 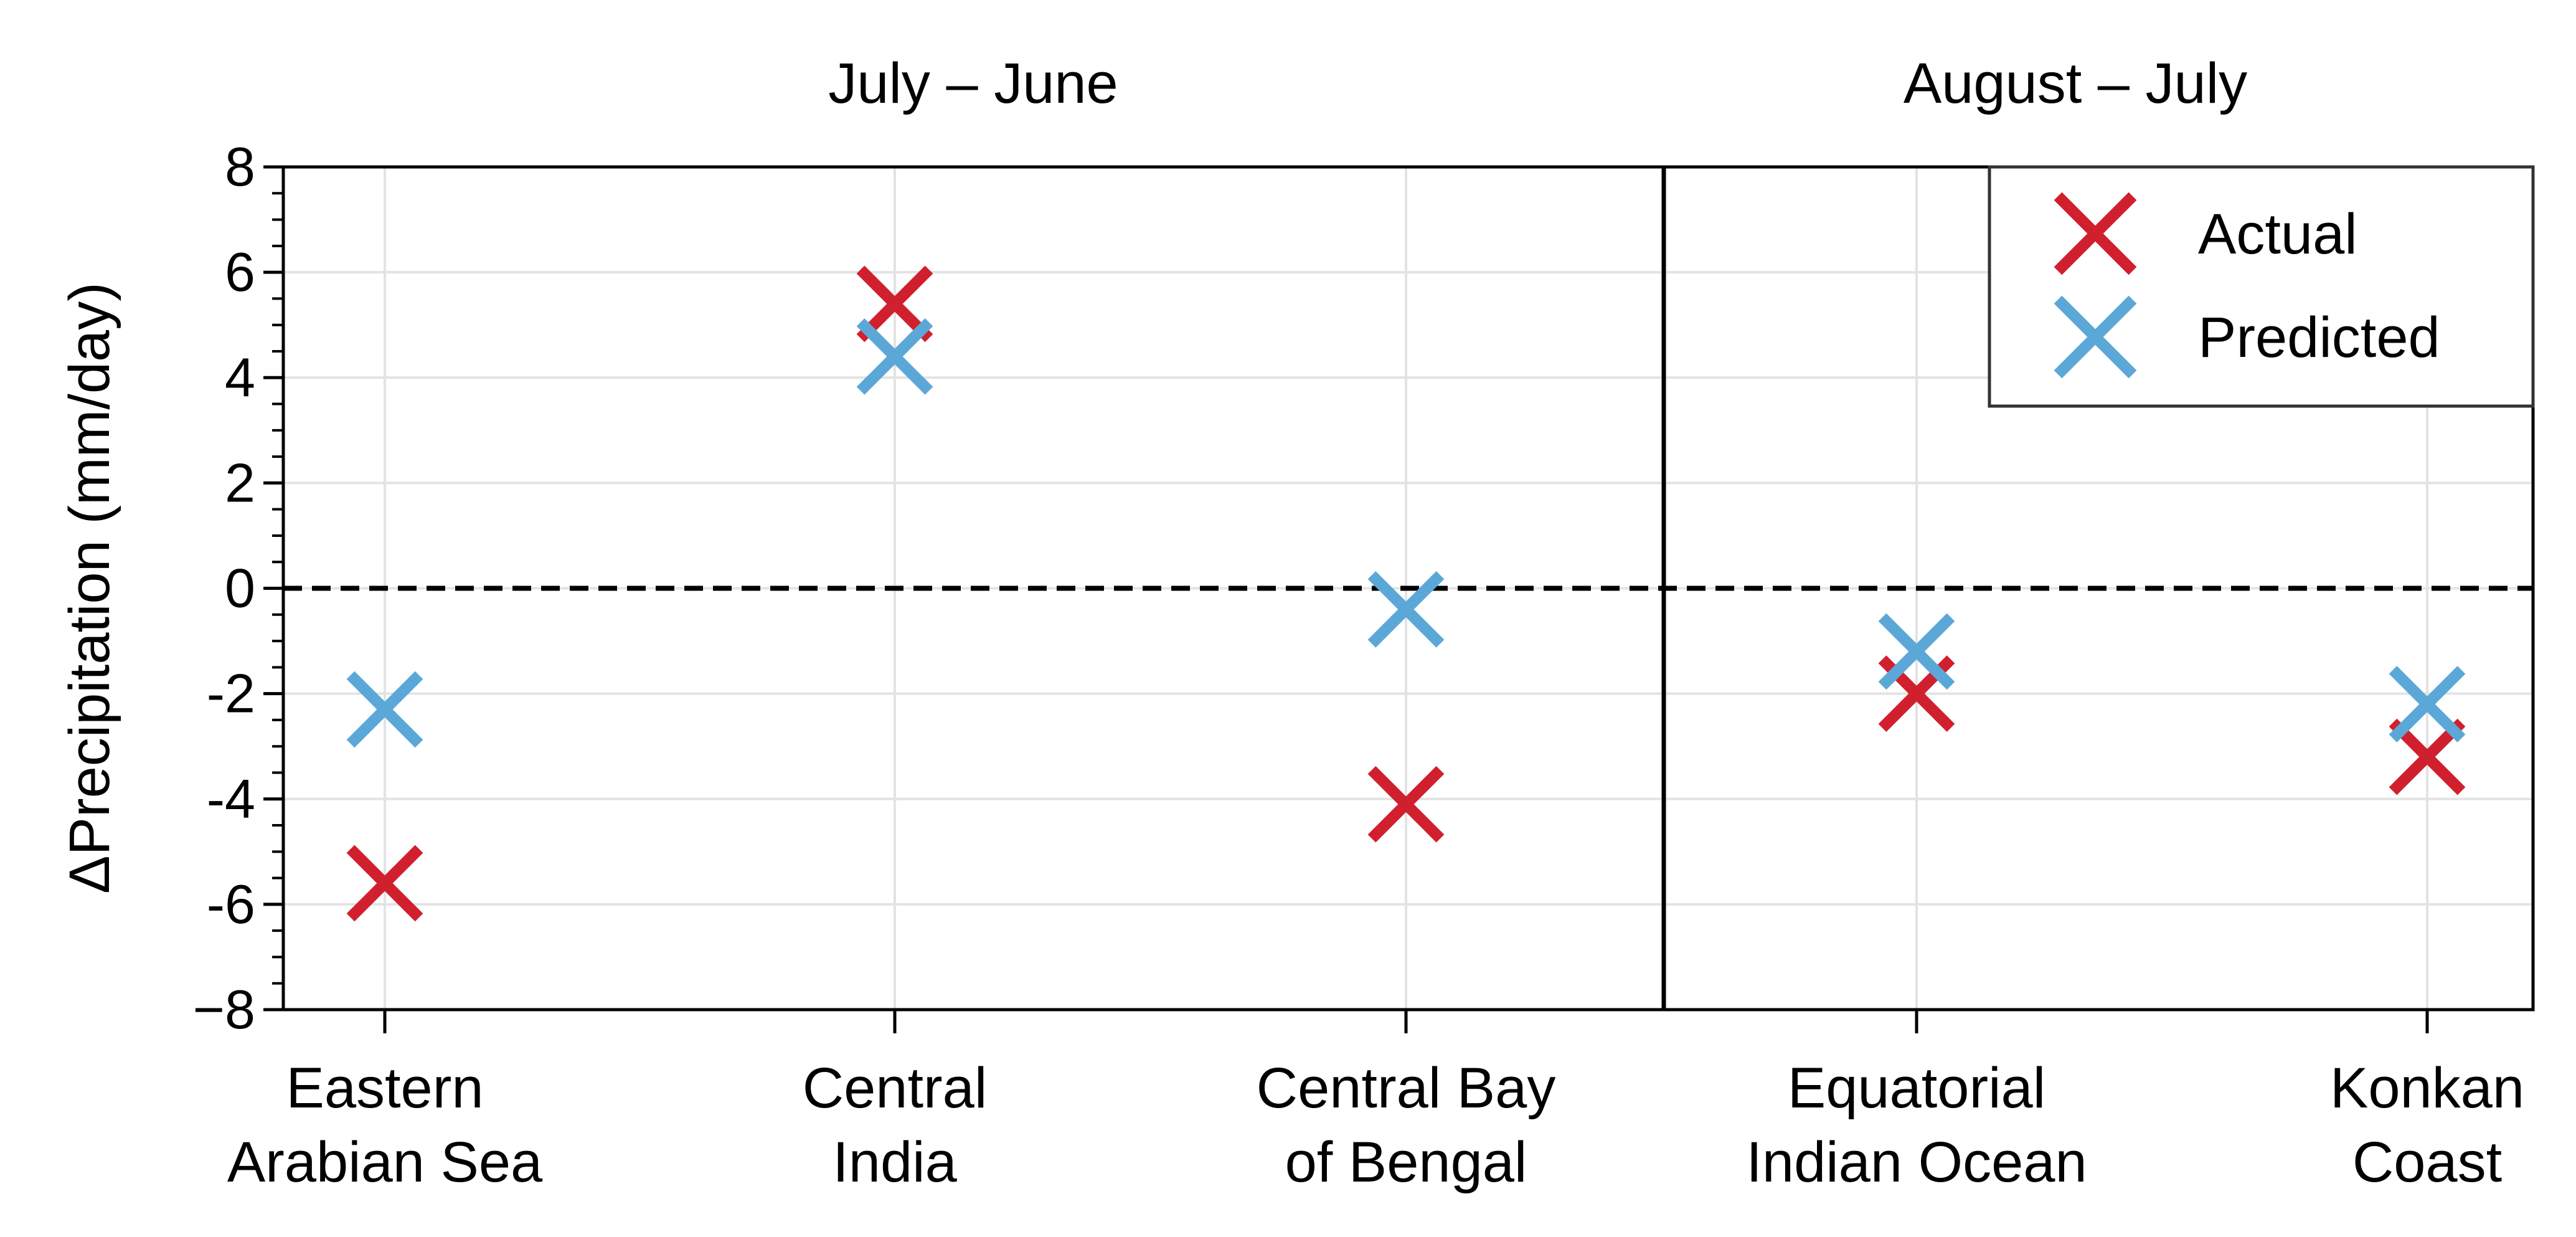 What do you see at coordinates (240, 166) in the screenshot?
I see `y-tick-label-0: 8` at bounding box center [240, 166].